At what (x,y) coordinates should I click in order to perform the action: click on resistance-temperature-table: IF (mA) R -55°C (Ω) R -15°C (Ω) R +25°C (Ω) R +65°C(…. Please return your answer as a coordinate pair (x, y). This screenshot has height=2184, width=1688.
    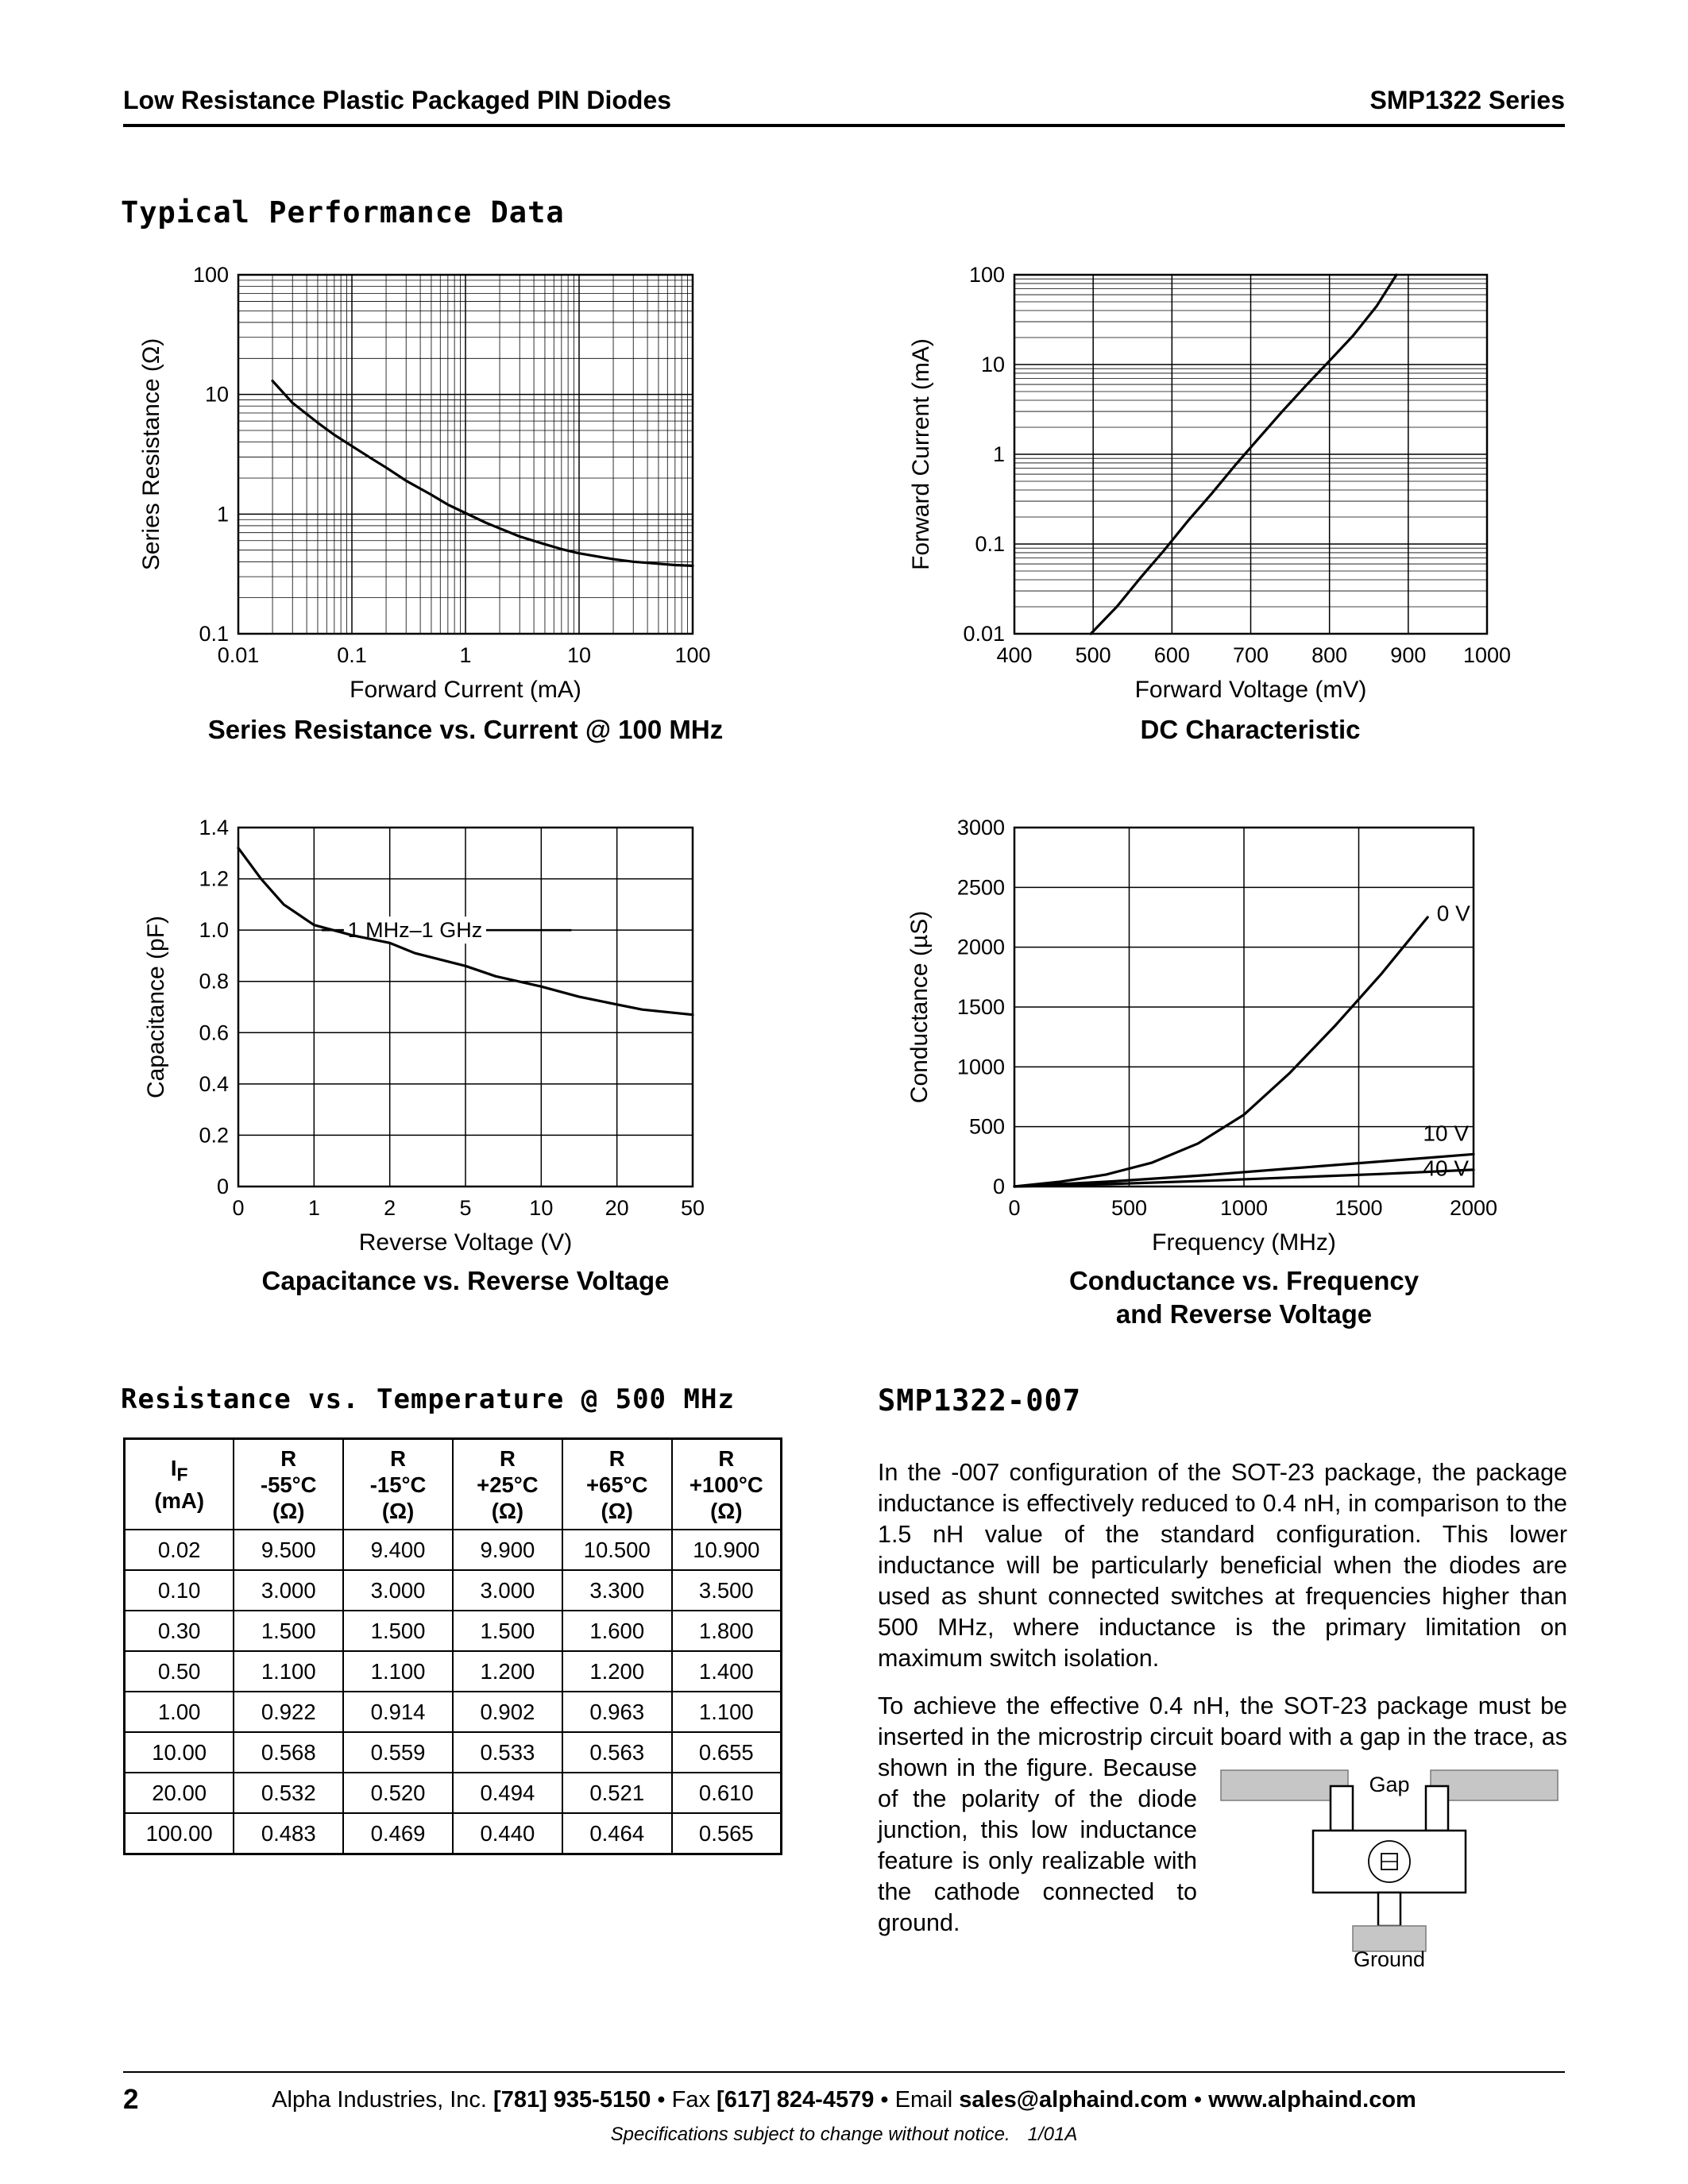
    Looking at the image, I should click on (453, 1646).